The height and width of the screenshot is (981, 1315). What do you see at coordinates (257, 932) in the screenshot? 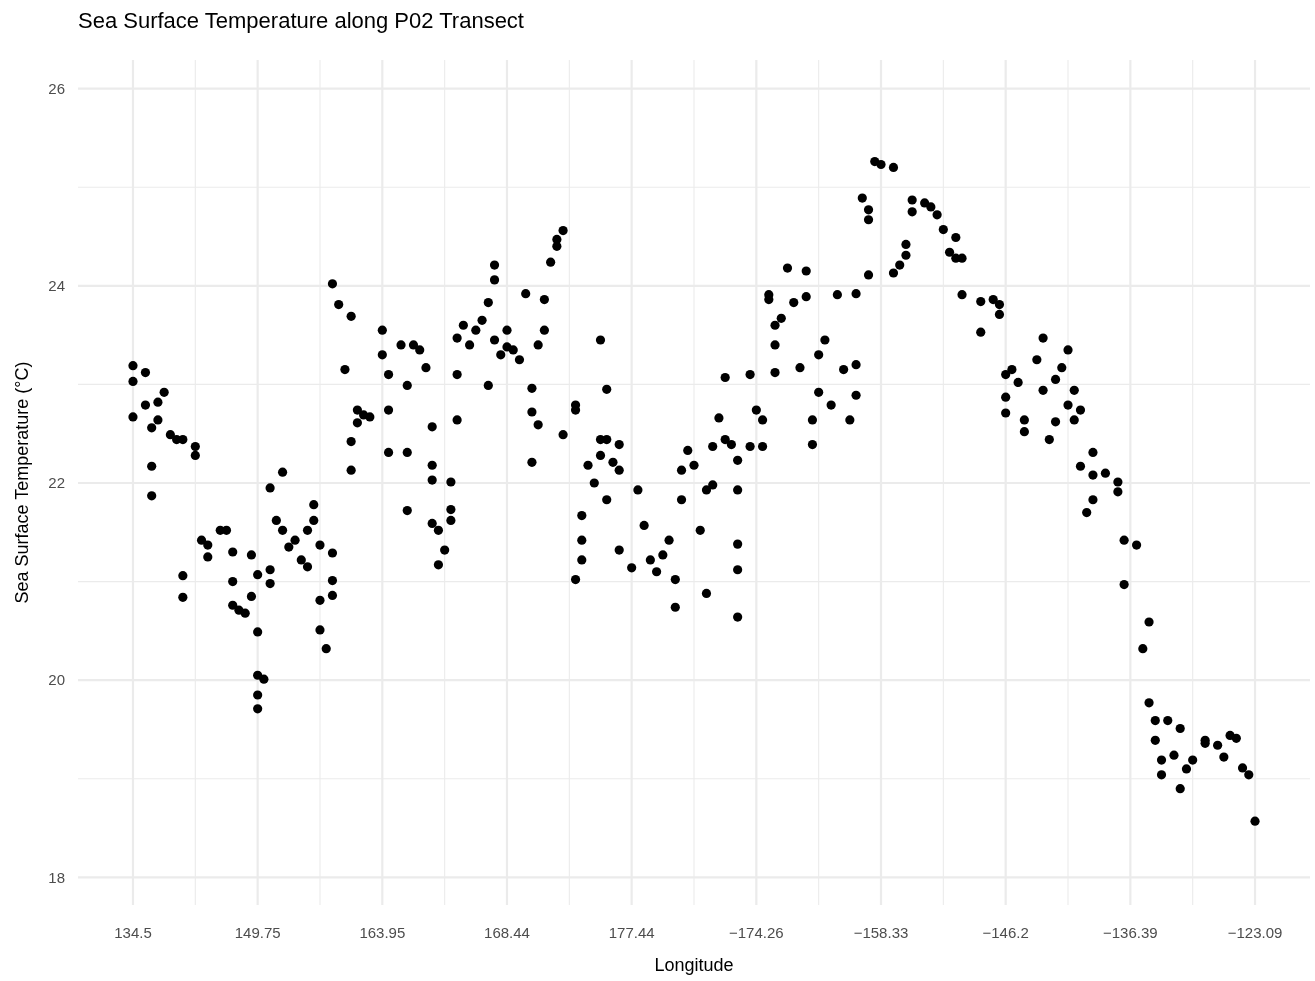
I see `x-tick-label: 149.75` at bounding box center [257, 932].